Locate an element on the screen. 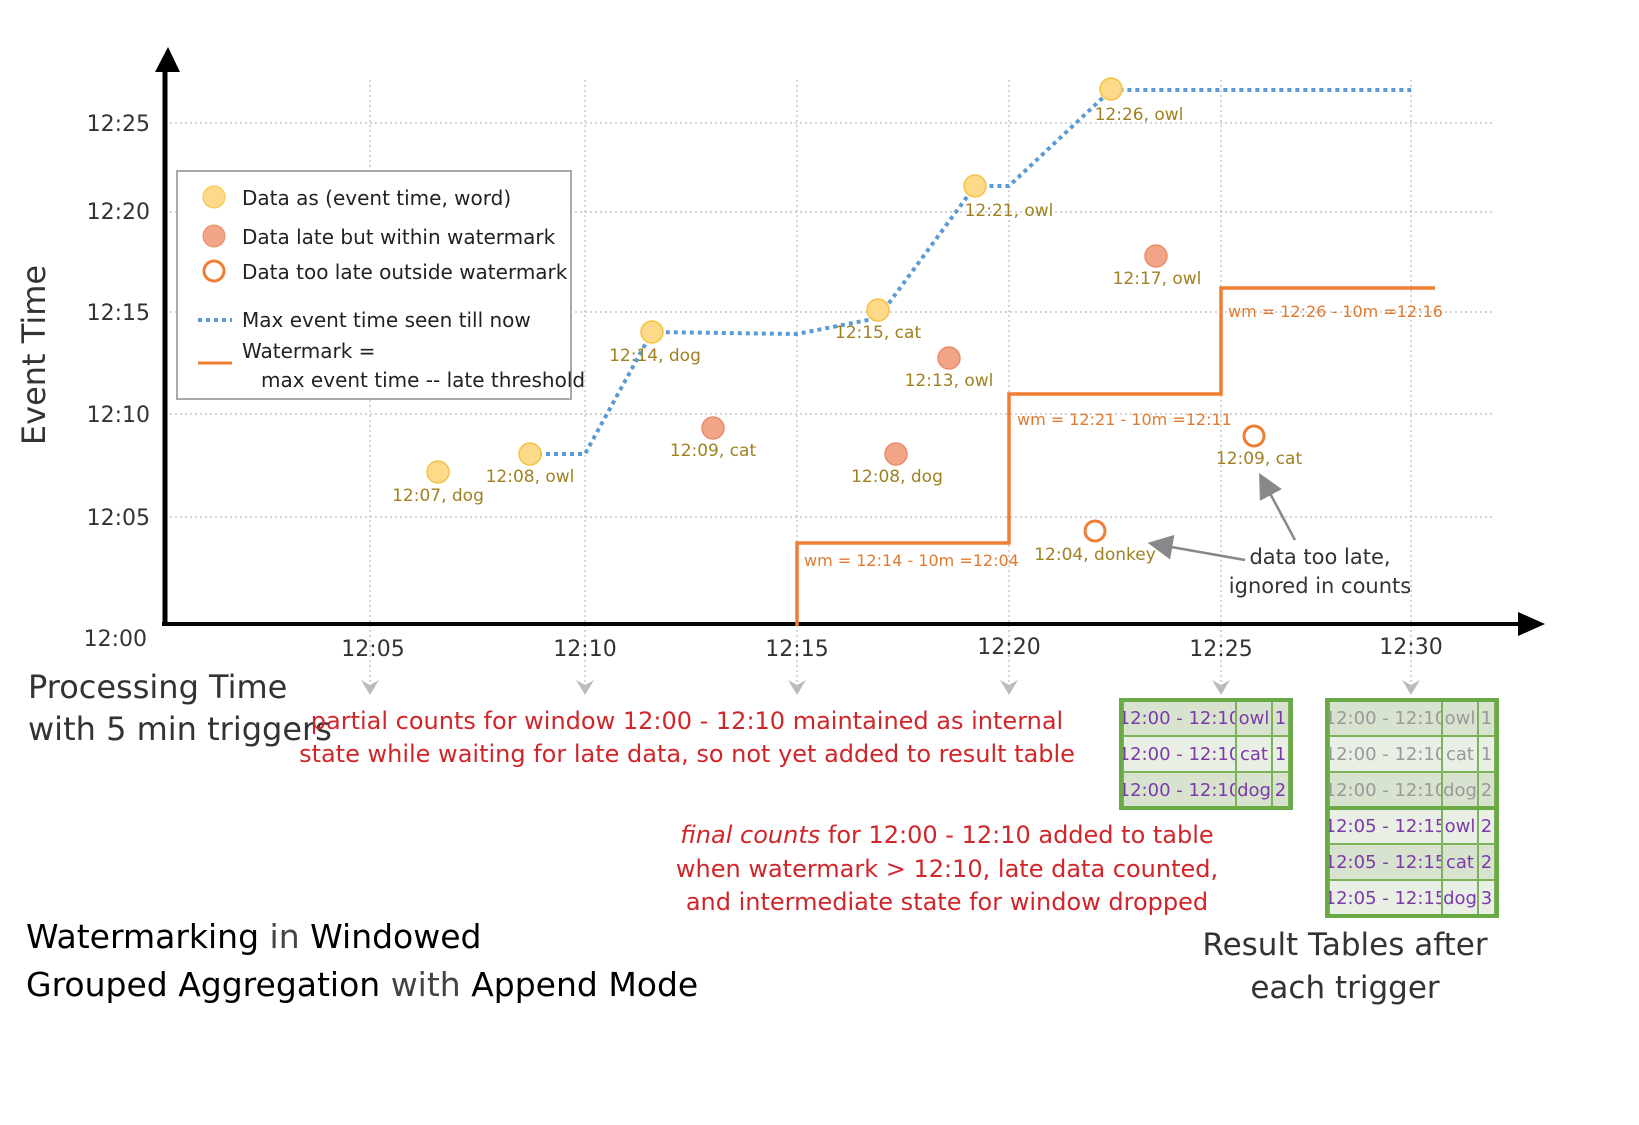  point-label: 12:13, owl is located at coordinates (949, 381).